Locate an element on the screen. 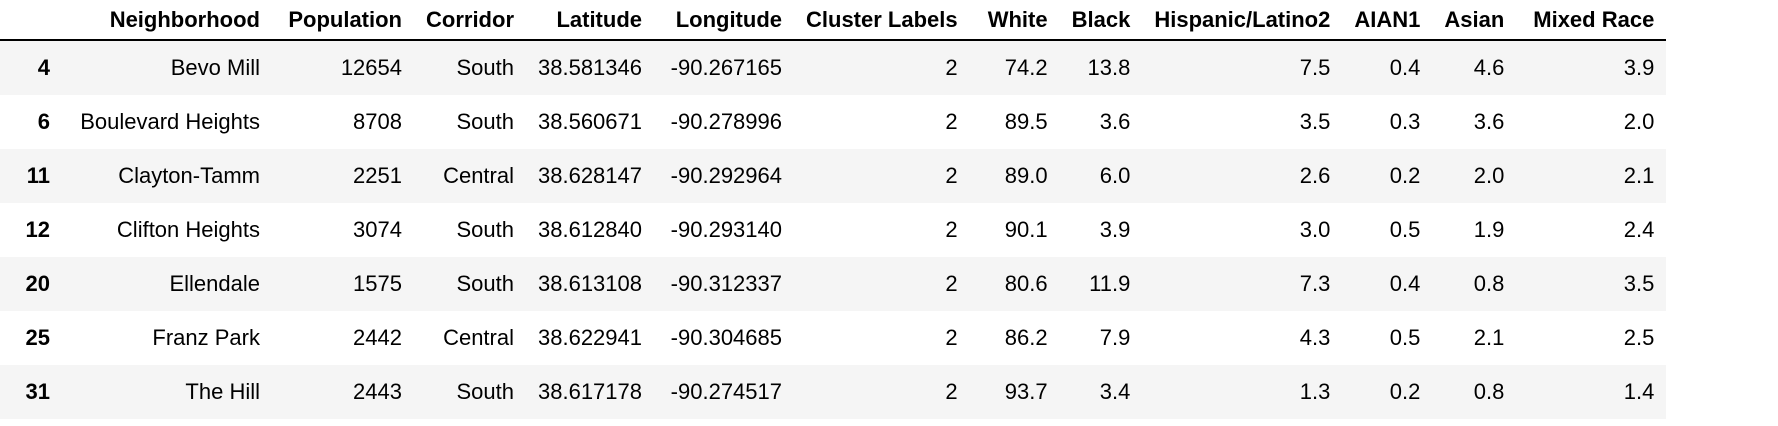 This screenshot has width=1778, height=426. column-header: Population is located at coordinates (343, 20).